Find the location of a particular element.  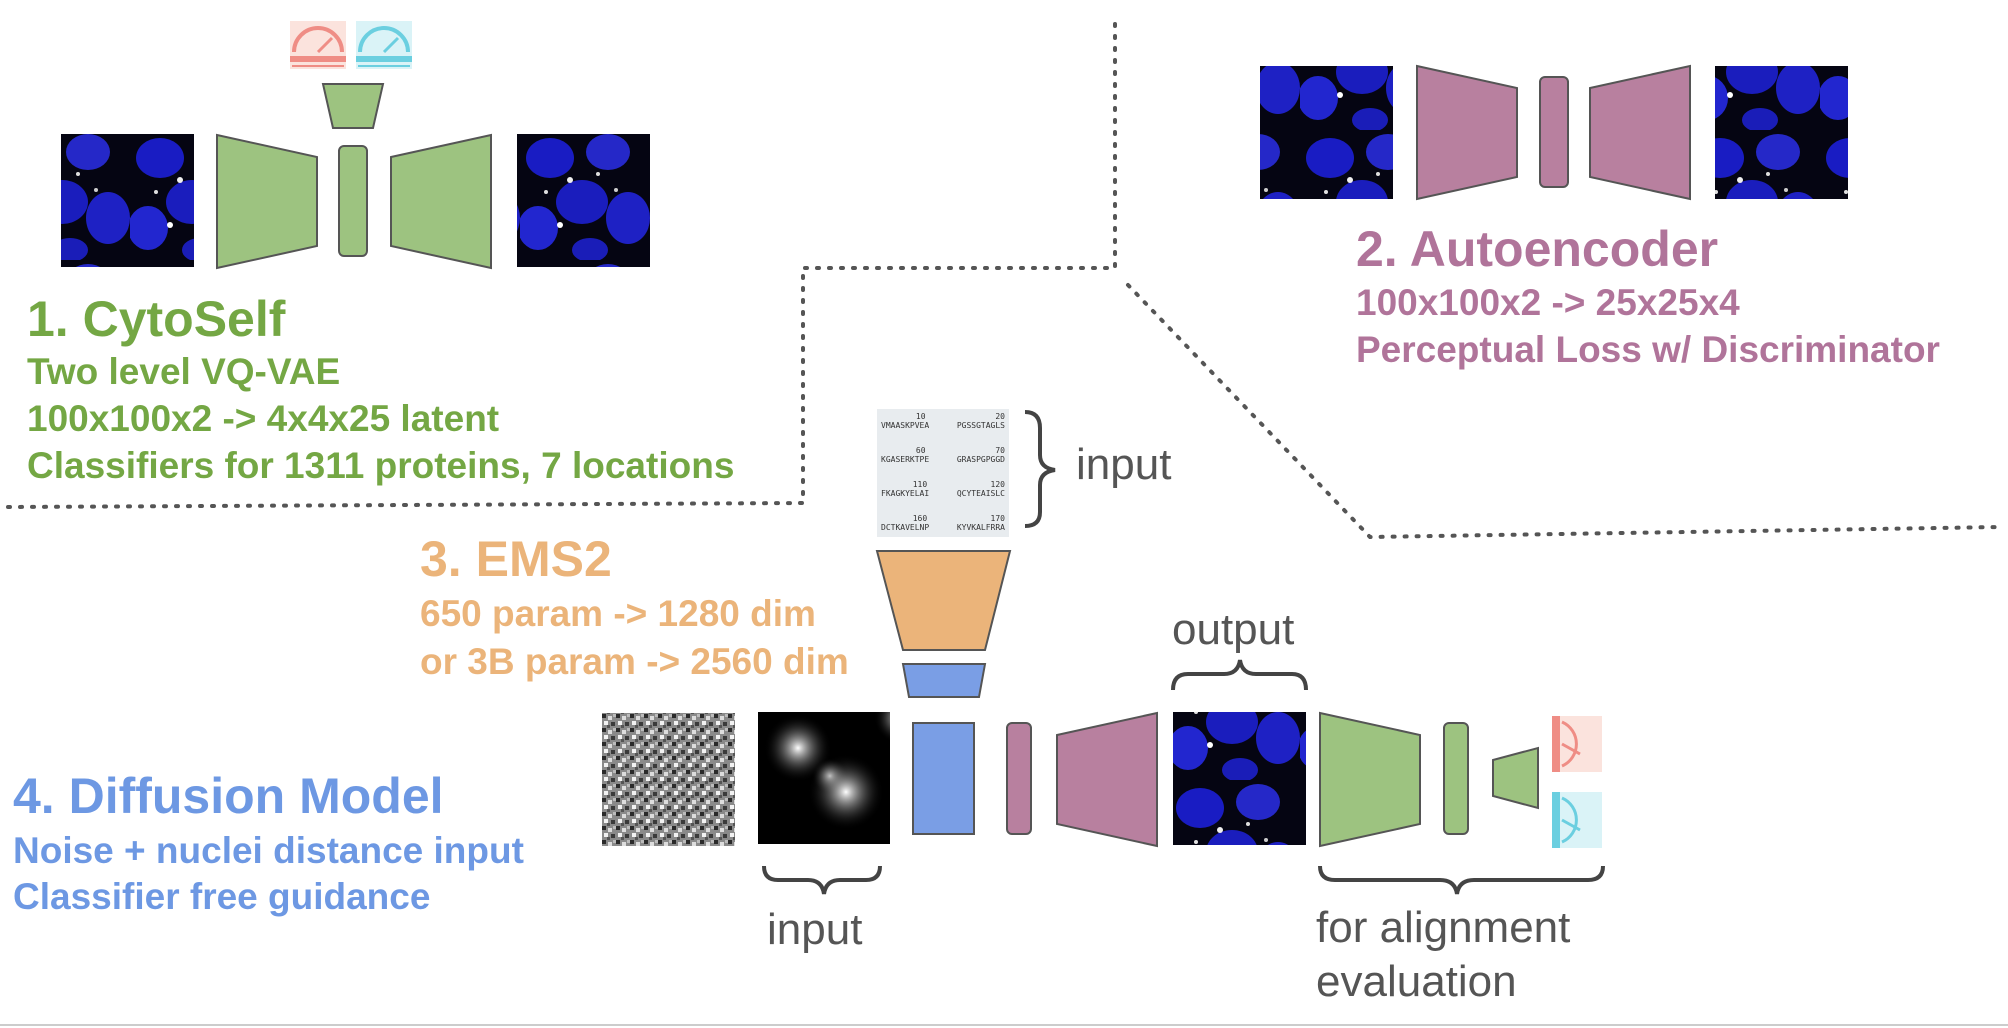

seq-index: 20 is located at coordinates (1000, 416).